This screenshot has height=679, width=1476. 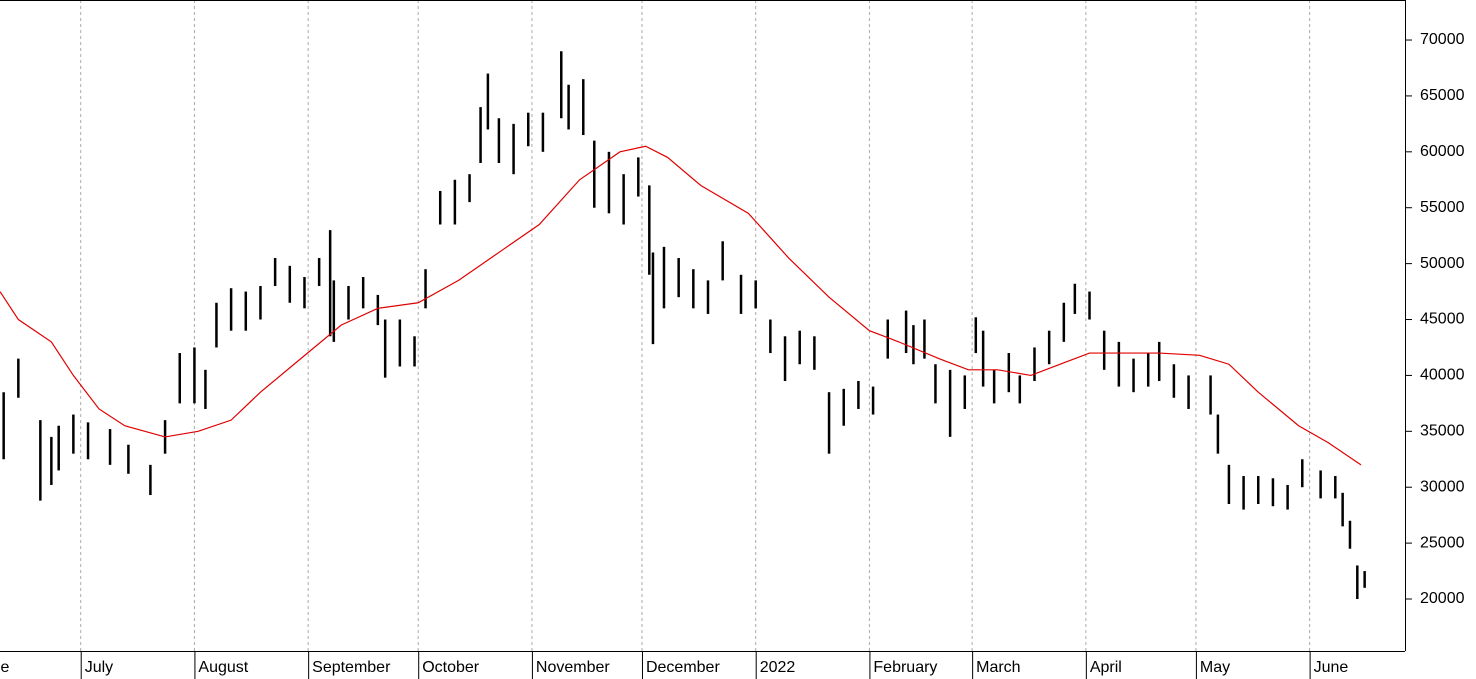 What do you see at coordinates (1442, 39) in the screenshot?
I see `y-tick-label: 70000` at bounding box center [1442, 39].